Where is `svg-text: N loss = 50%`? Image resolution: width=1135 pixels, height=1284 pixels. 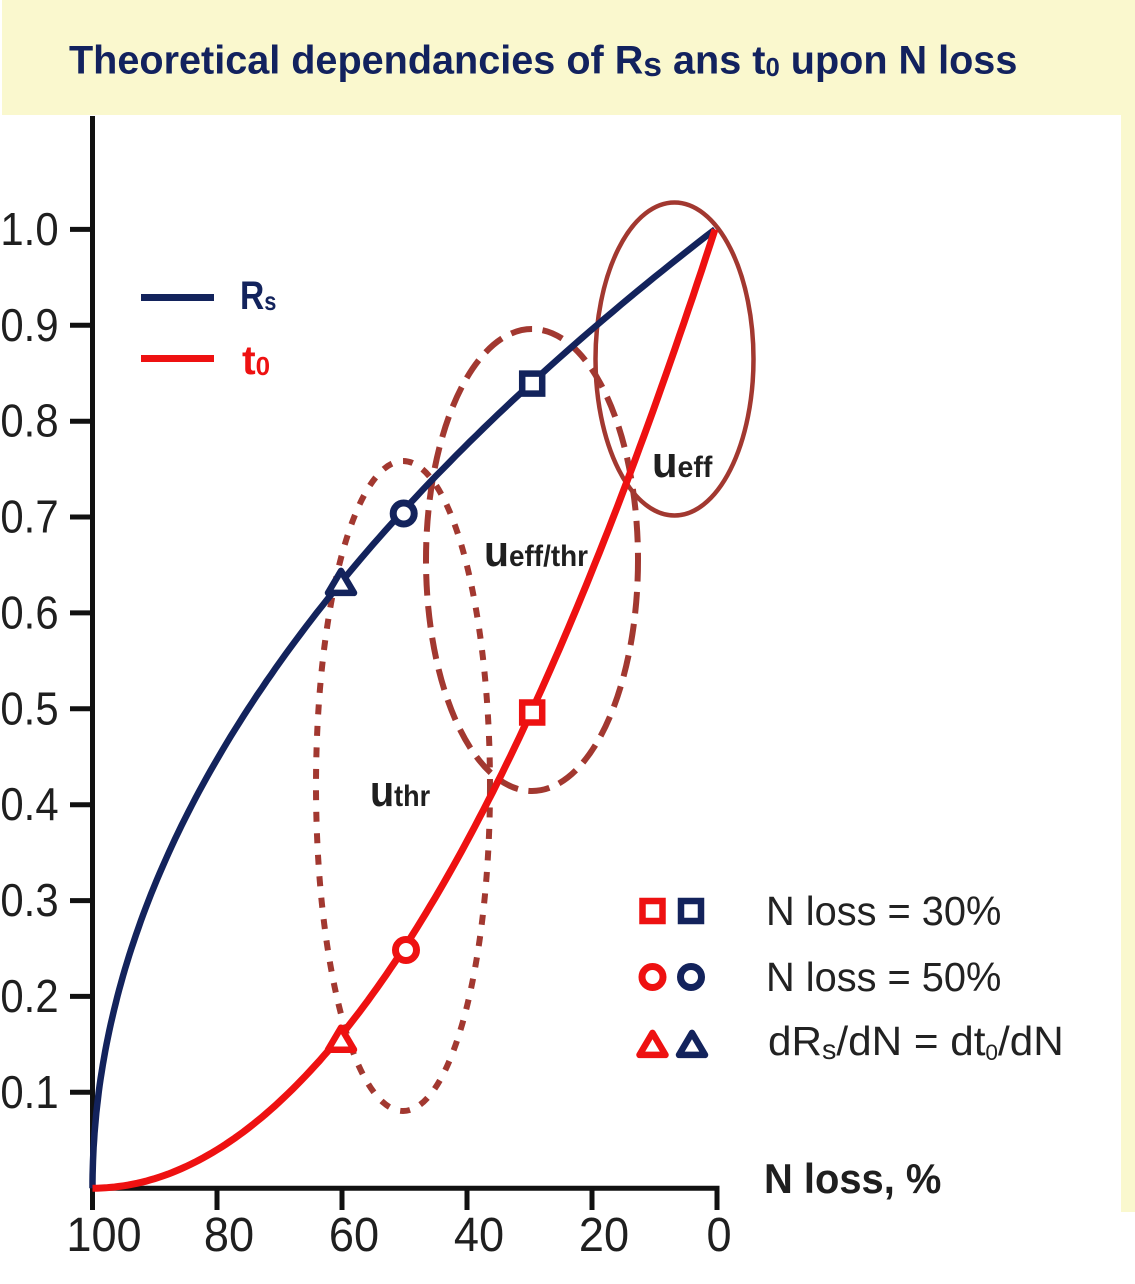 svg-text: N loss = 50% is located at coordinates (883, 976).